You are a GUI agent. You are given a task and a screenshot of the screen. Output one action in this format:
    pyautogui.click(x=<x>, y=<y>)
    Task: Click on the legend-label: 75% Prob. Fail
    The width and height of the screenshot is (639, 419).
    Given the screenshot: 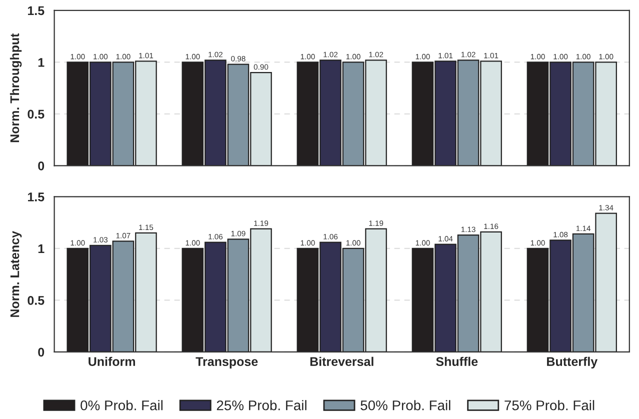 What is the action you would take?
    pyautogui.click(x=549, y=405)
    